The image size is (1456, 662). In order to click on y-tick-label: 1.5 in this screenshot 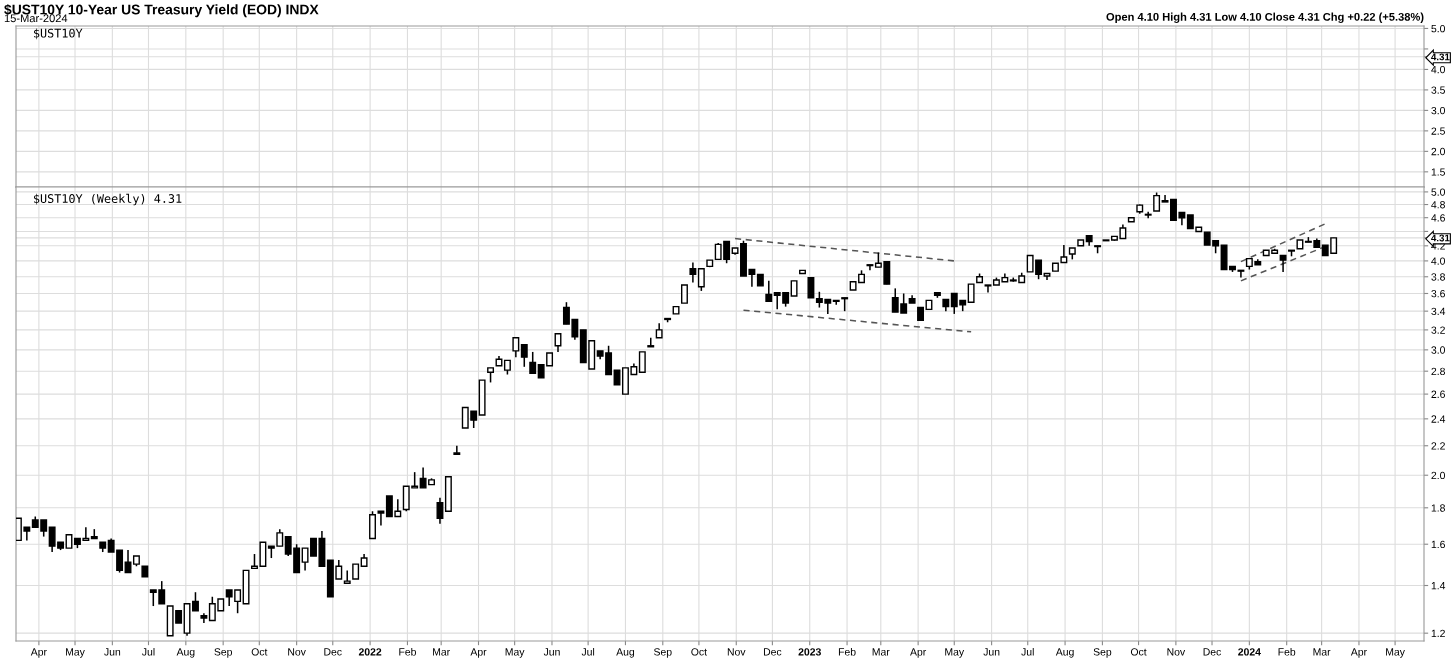, I will do `click(1438, 172)`.